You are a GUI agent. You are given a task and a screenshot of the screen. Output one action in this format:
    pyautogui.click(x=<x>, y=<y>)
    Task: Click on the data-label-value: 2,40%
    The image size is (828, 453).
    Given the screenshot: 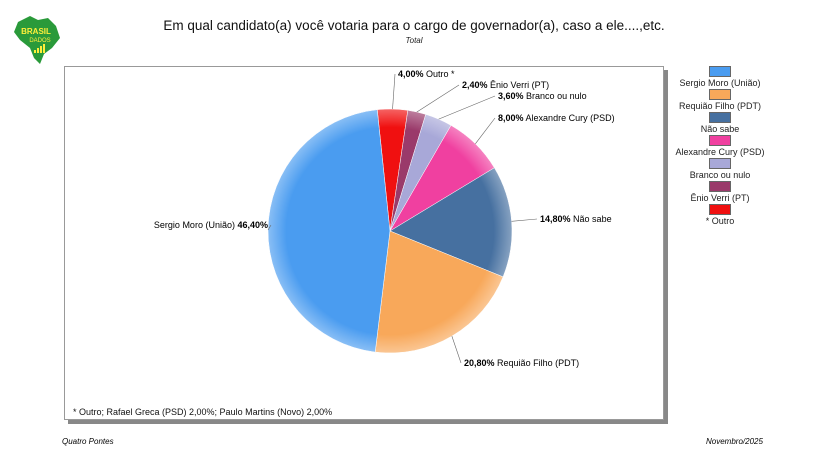 What is the action you would take?
    pyautogui.click(x=475, y=85)
    